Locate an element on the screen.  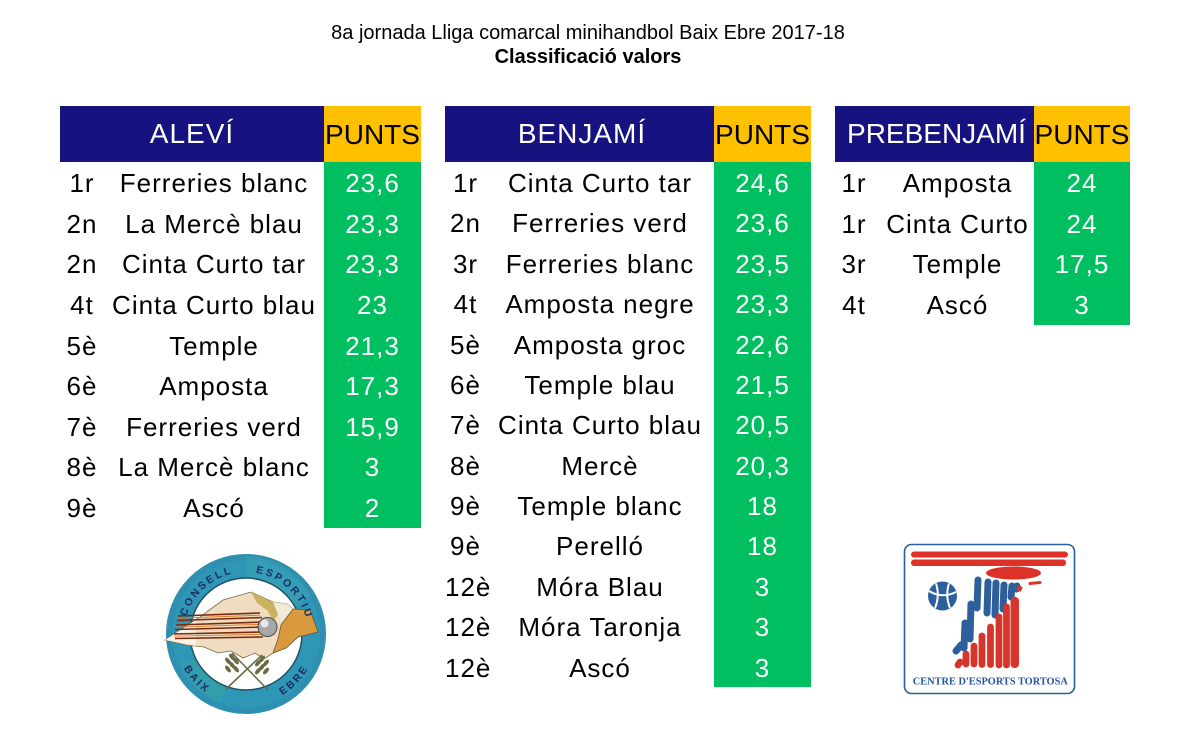
svg-text: CENTRE D'ESPORTS TORTOSA is located at coordinates (990, 682).